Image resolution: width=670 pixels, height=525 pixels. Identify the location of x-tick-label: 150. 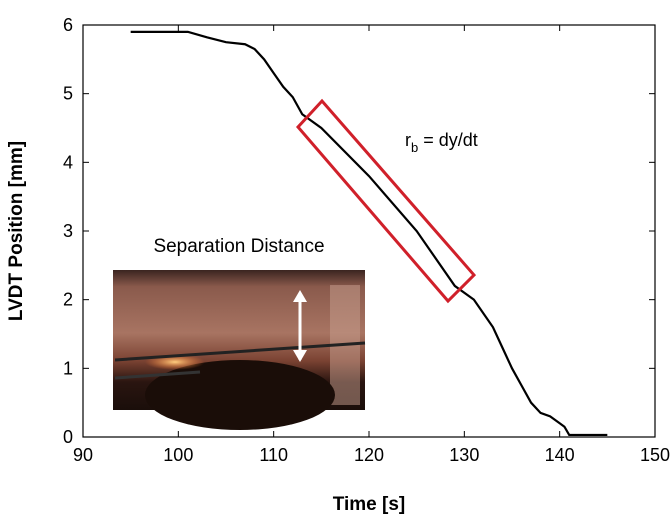
(655, 455).